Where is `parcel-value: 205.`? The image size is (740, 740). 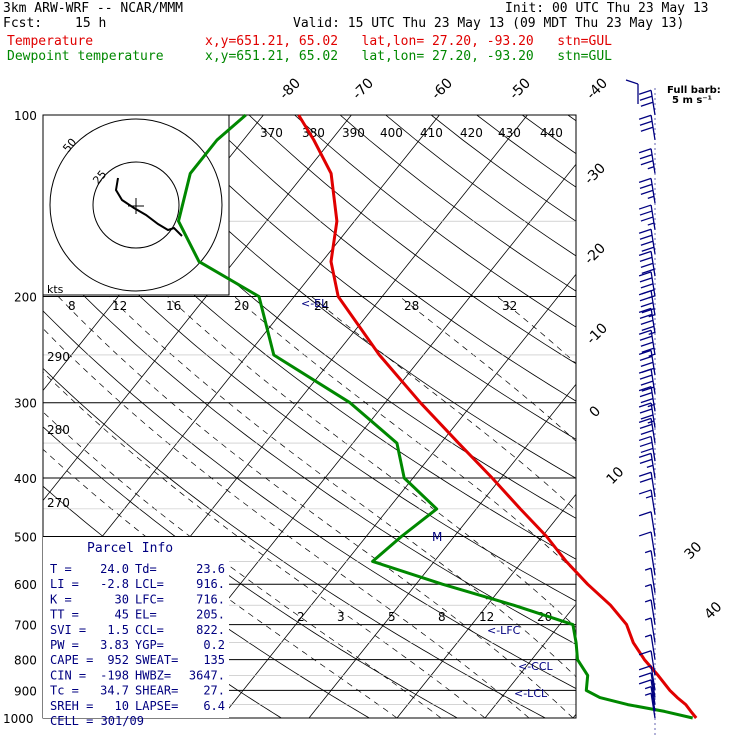 parcel-value: 205. is located at coordinates (210, 615).